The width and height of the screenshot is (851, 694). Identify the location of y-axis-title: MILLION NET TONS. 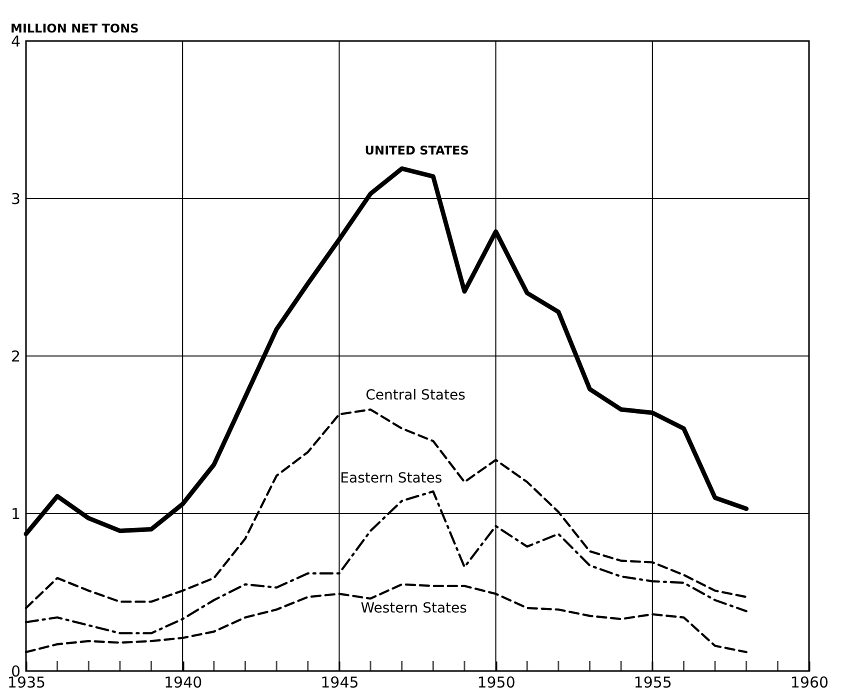
(74, 29).